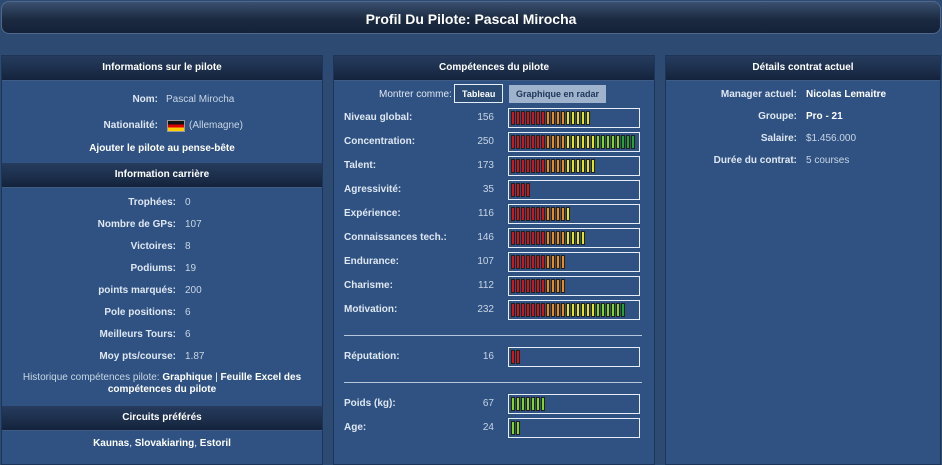 The height and width of the screenshot is (465, 942). I want to click on skill-value: 67, so click(488, 403).